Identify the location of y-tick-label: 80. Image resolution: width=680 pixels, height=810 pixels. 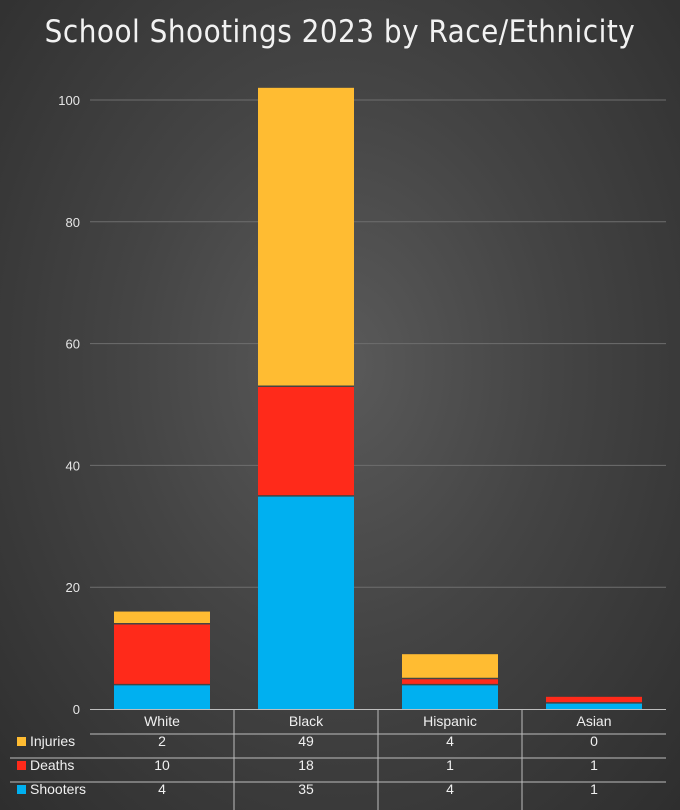
(73, 222).